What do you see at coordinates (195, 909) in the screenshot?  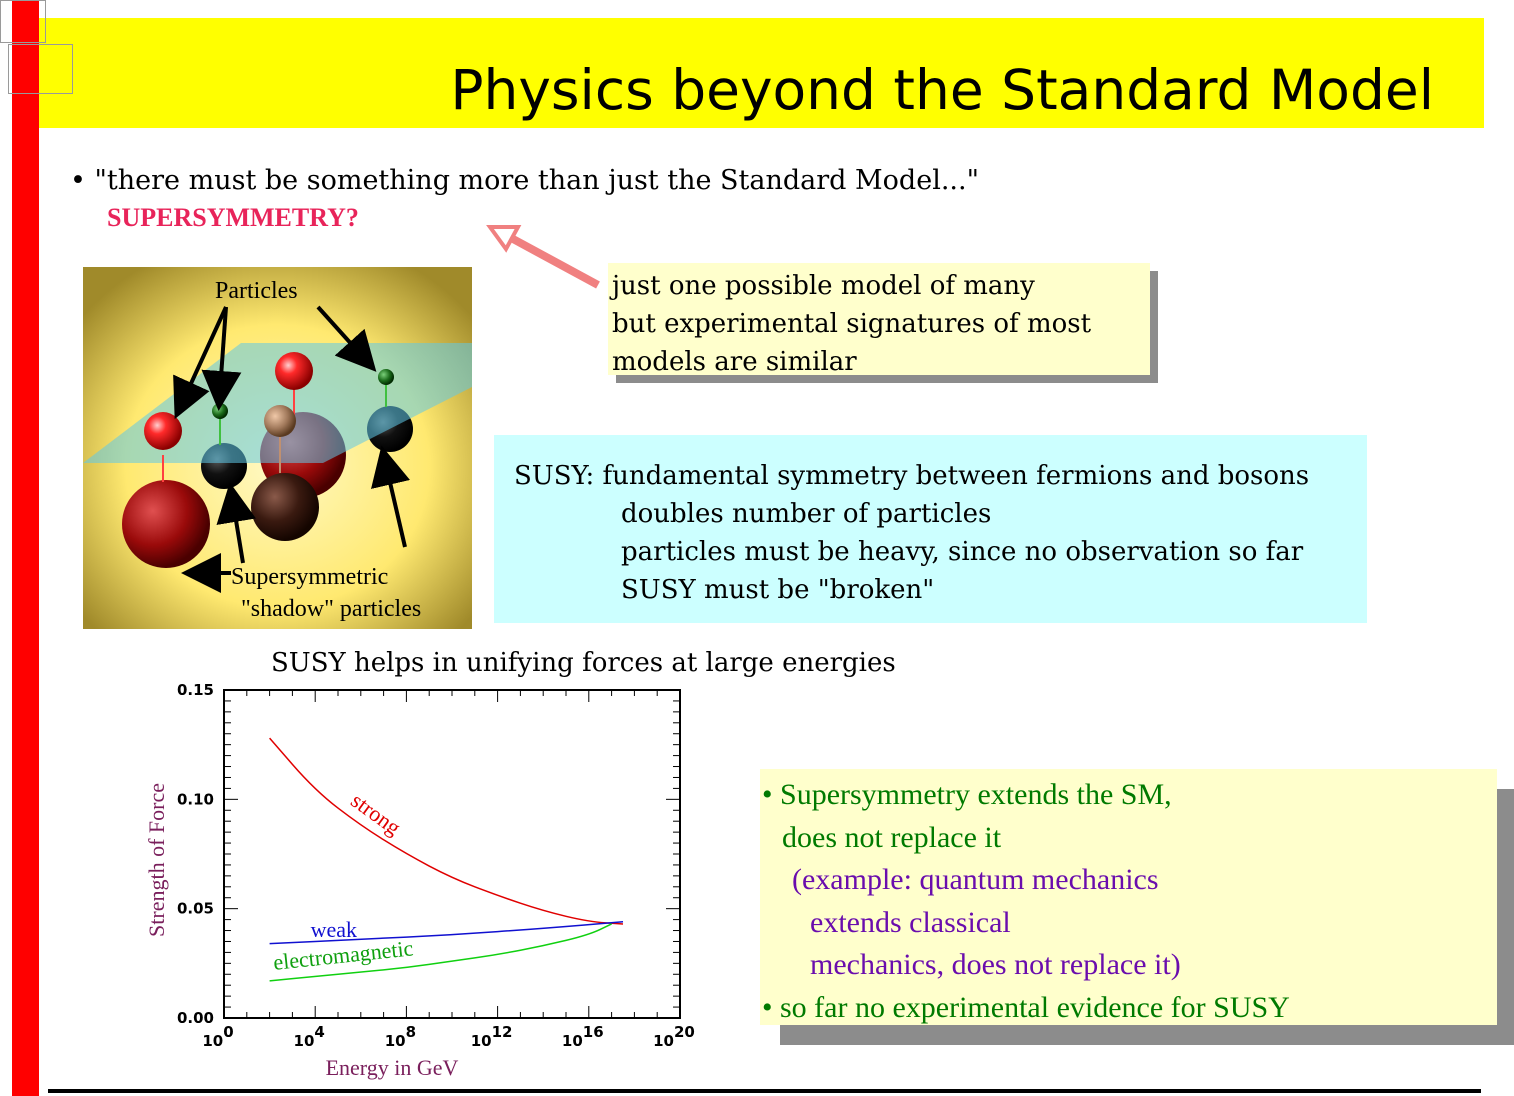 I see `y-tick-label: 0.05` at bounding box center [195, 909].